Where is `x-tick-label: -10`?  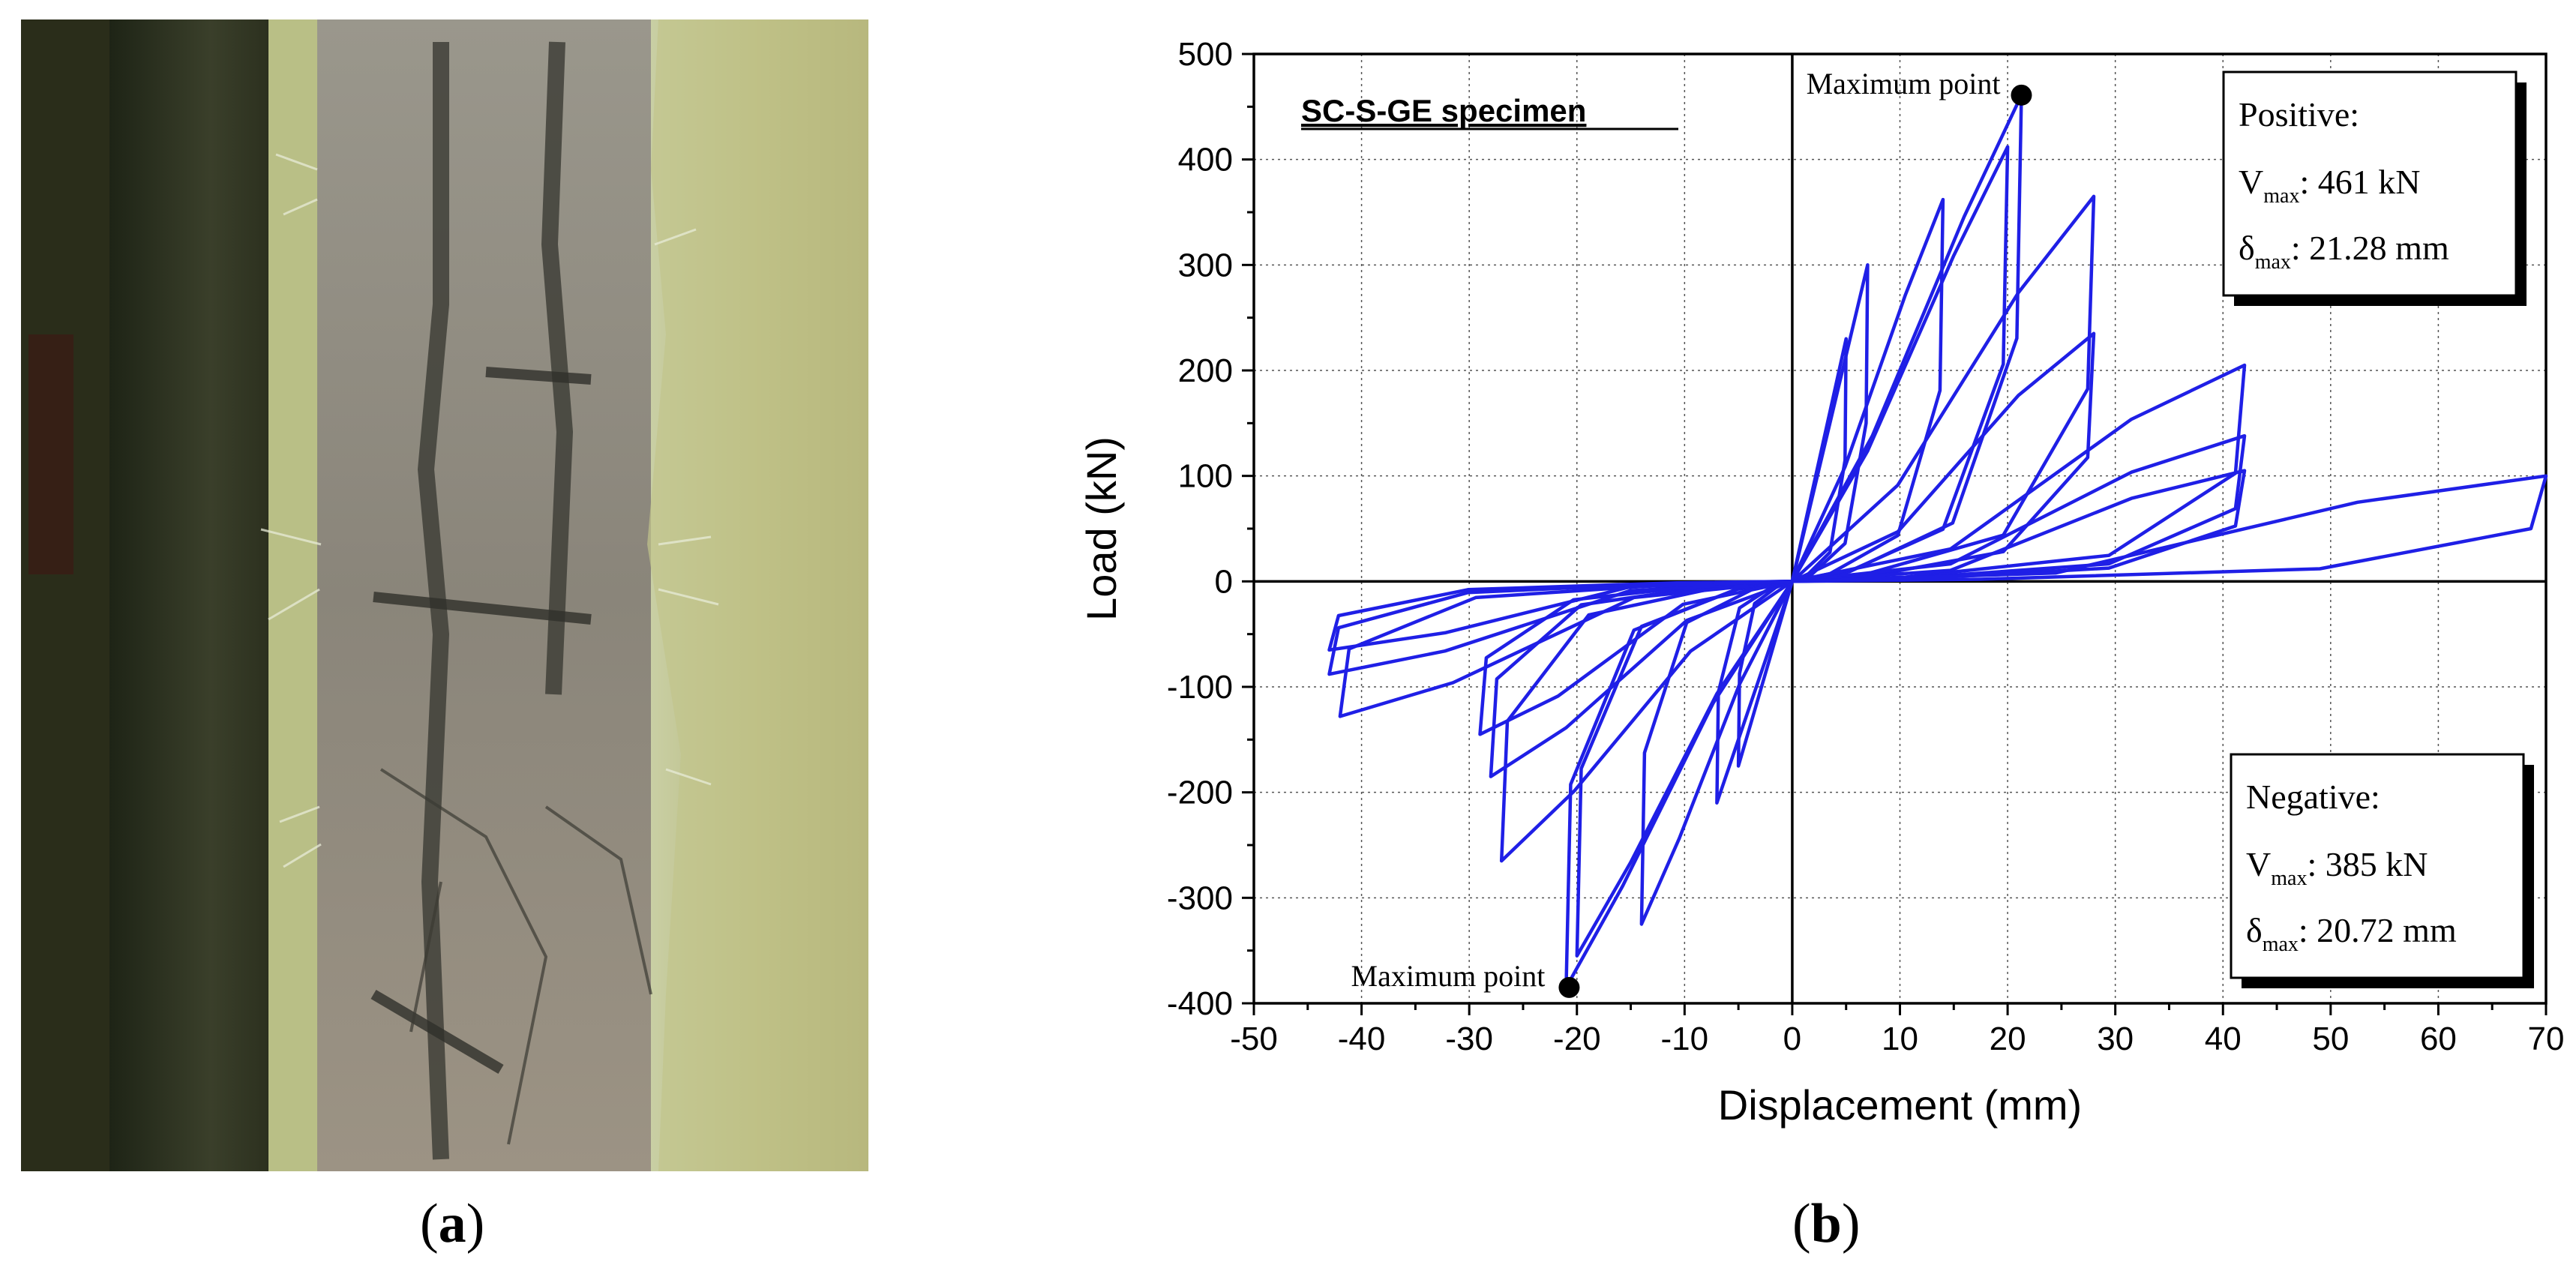 x-tick-label: -10 is located at coordinates (1685, 1039).